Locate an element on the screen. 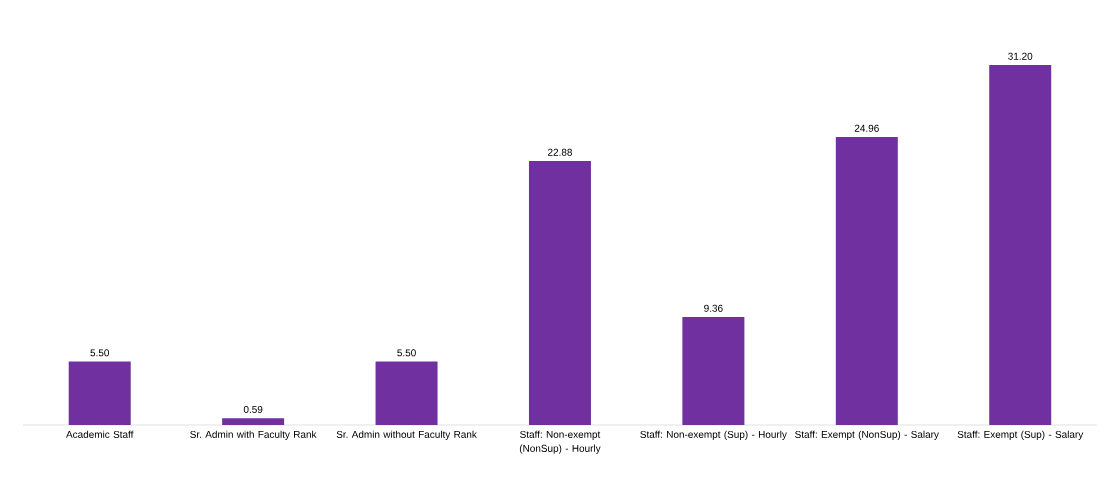  x-tick-label: Academic Staff is located at coordinates (100, 434).